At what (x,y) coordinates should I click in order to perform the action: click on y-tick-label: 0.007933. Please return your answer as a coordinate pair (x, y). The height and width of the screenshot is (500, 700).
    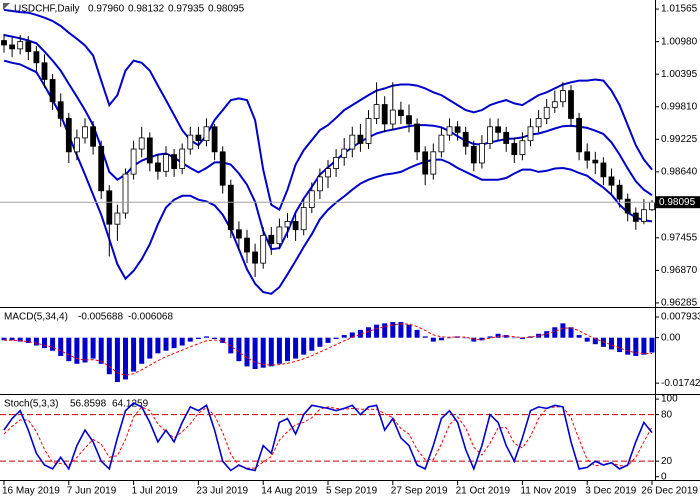
    Looking at the image, I should click on (680, 317).